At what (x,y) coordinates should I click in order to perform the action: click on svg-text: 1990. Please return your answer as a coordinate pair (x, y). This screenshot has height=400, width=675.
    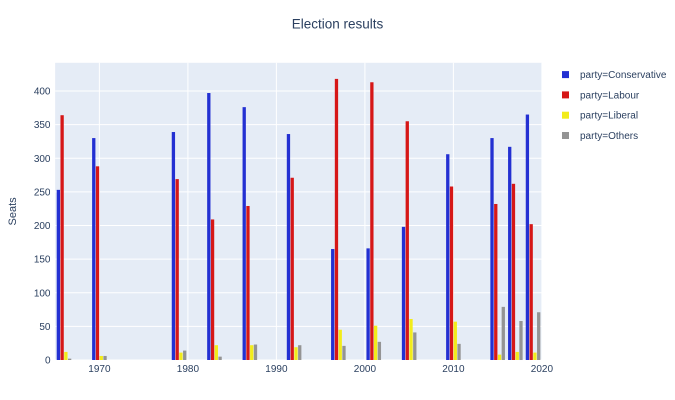
    Looking at the image, I should click on (276, 369).